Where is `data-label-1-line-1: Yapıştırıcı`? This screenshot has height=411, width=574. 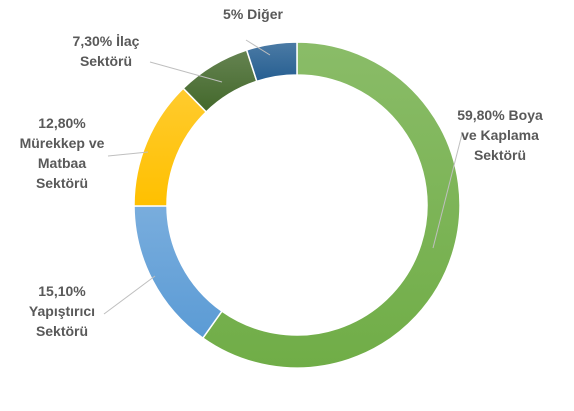 data-label-1-line-1: Yapıştırıcı is located at coordinates (62, 311).